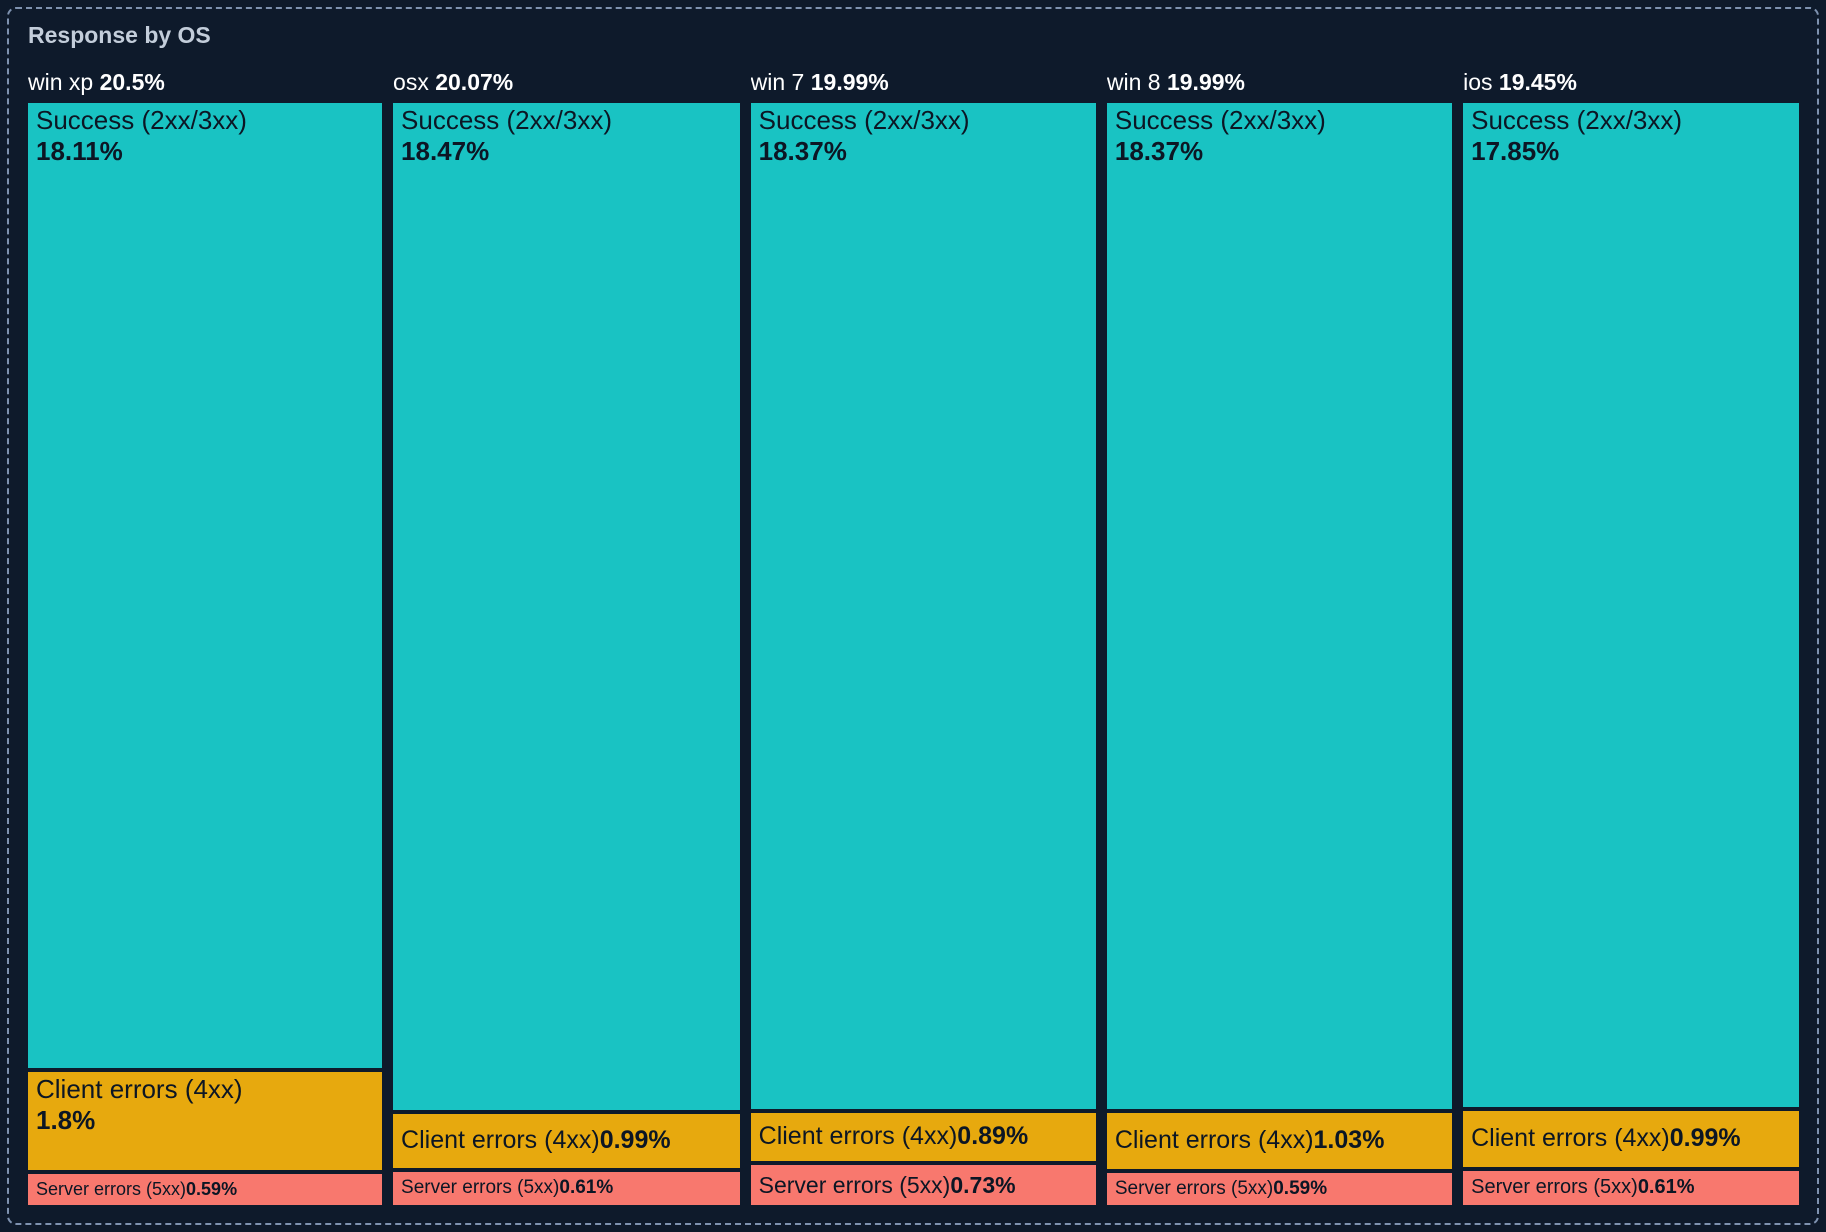  What do you see at coordinates (414, 82) in the screenshot?
I see `os-label: osx` at bounding box center [414, 82].